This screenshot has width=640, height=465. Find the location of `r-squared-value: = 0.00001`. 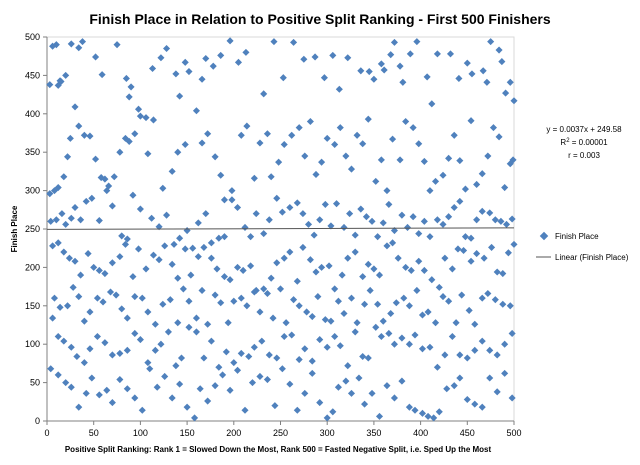

r-squared-value: = 0.00001 is located at coordinates (589, 142).